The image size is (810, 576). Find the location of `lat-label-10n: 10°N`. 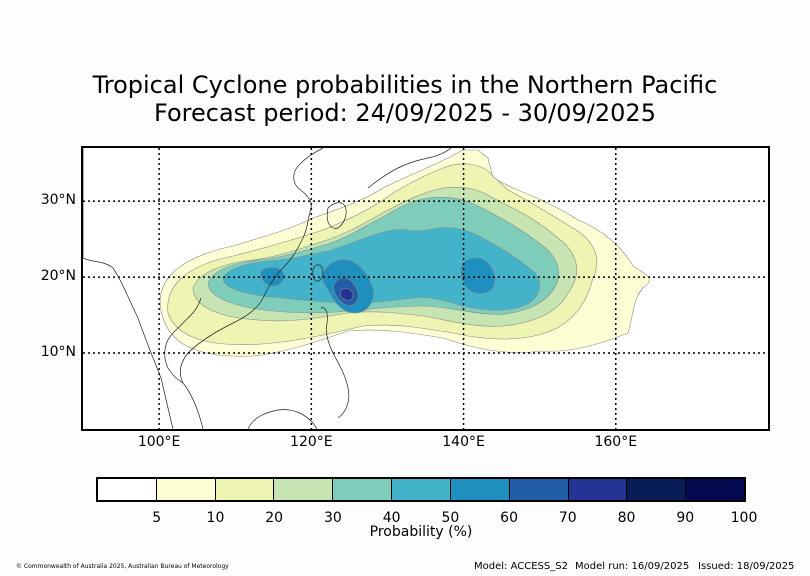

lat-label-10n: 10°N is located at coordinates (58, 352).